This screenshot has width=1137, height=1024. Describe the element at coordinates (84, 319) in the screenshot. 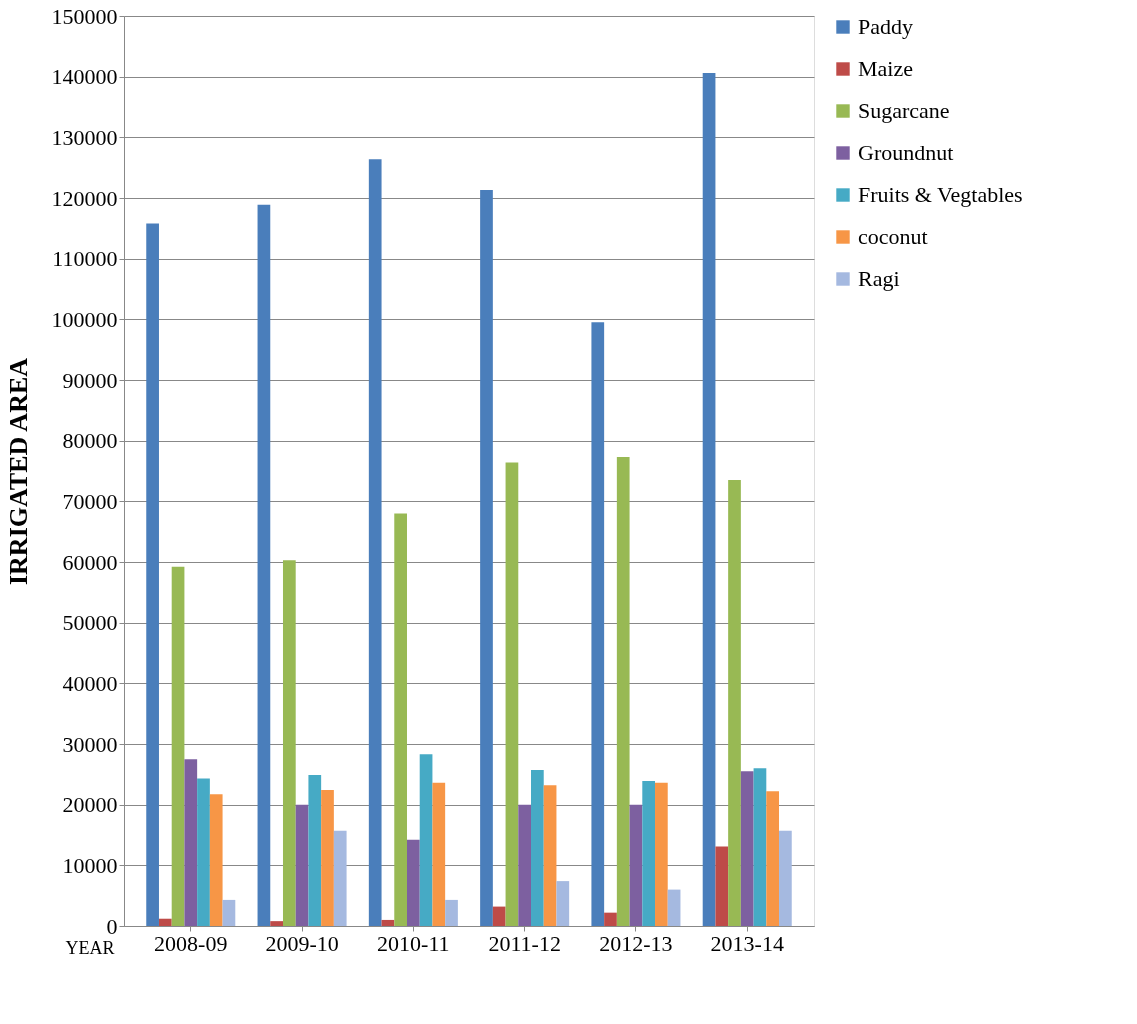

I see `y-tick-label: 100000` at that location.